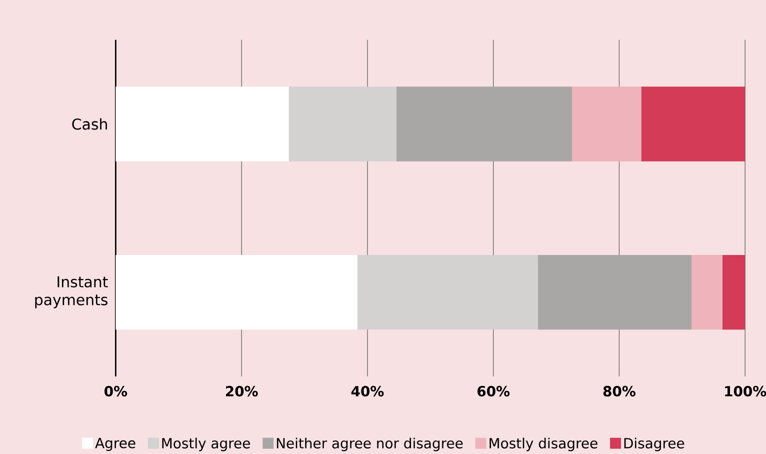 Image resolution: width=766 pixels, height=454 pixels. Describe the element at coordinates (71, 292) in the screenshot. I see `y-tick-label: Instant payments` at that location.